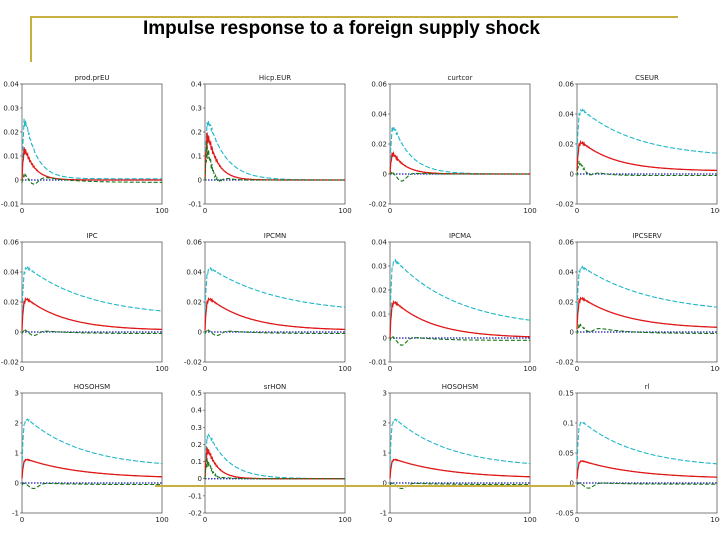 The height and width of the screenshot is (540, 720). Describe the element at coordinates (196, 394) in the screenshot. I see `y-tick-label: 0.5` at that location.